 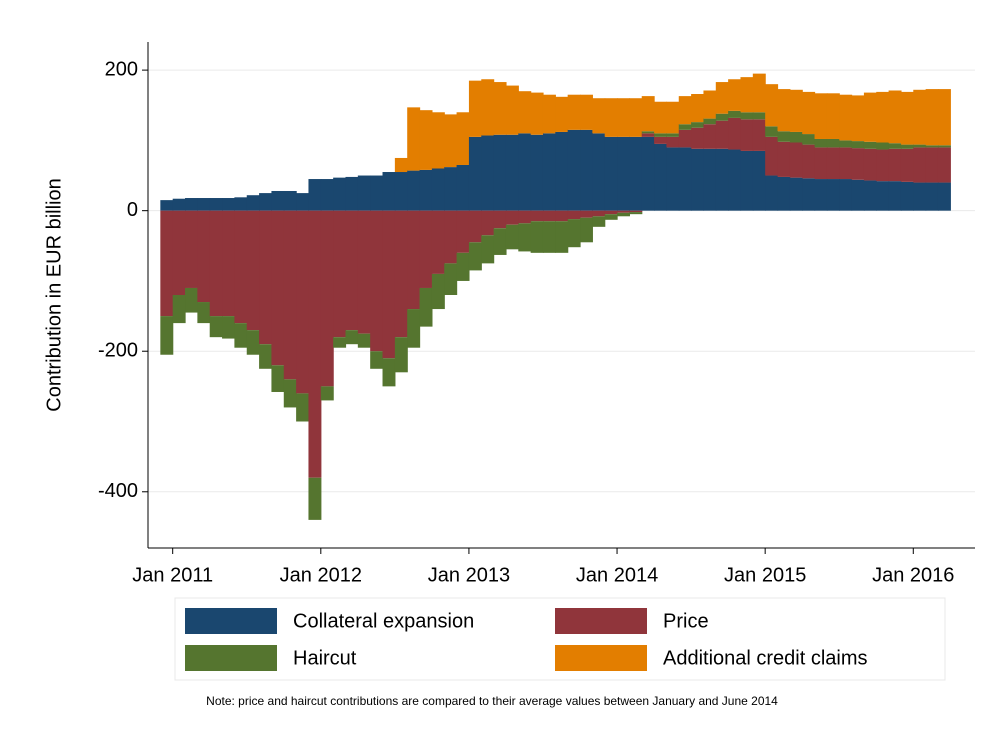 What do you see at coordinates (172, 575) in the screenshot?
I see `x-tick-label: Jan 2011` at bounding box center [172, 575].